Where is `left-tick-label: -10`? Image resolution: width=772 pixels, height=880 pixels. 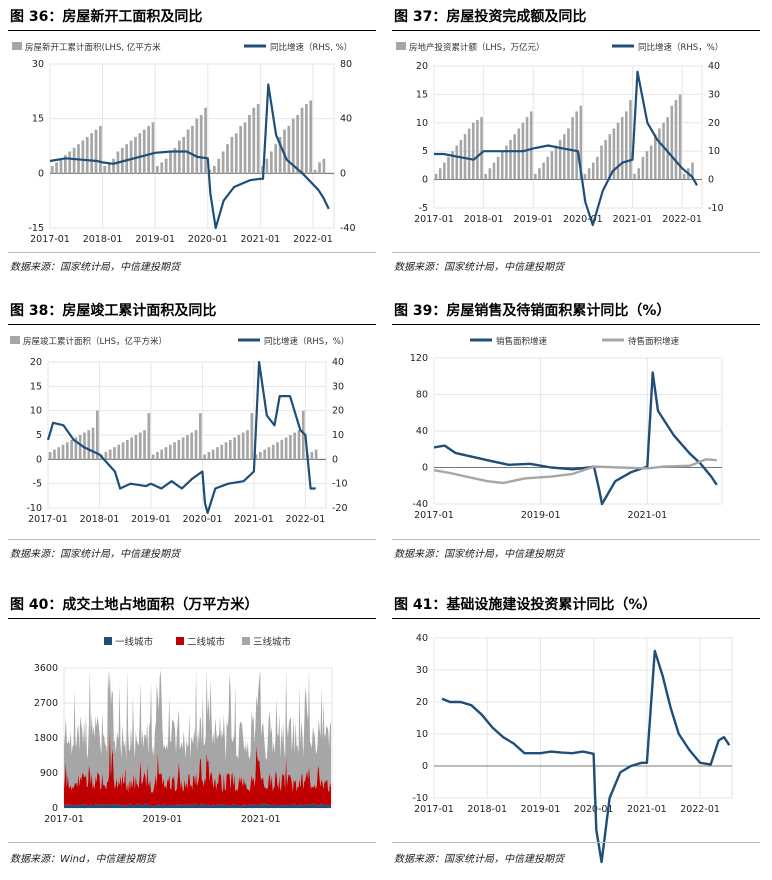
left-tick-label: -10 is located at coordinates (34, 508).